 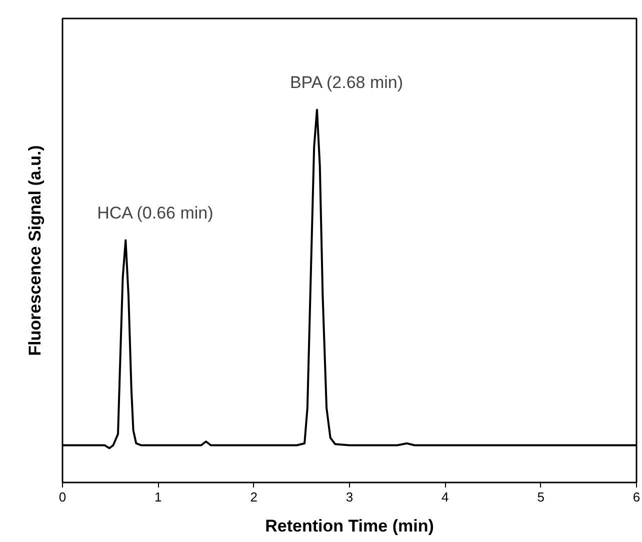 What do you see at coordinates (636, 497) in the screenshot?
I see `x-tick-label: 6` at bounding box center [636, 497].